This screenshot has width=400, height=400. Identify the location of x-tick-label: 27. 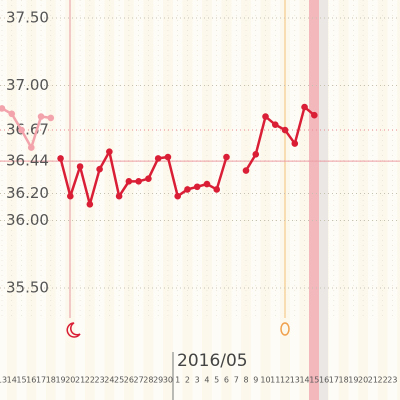
(139, 380).